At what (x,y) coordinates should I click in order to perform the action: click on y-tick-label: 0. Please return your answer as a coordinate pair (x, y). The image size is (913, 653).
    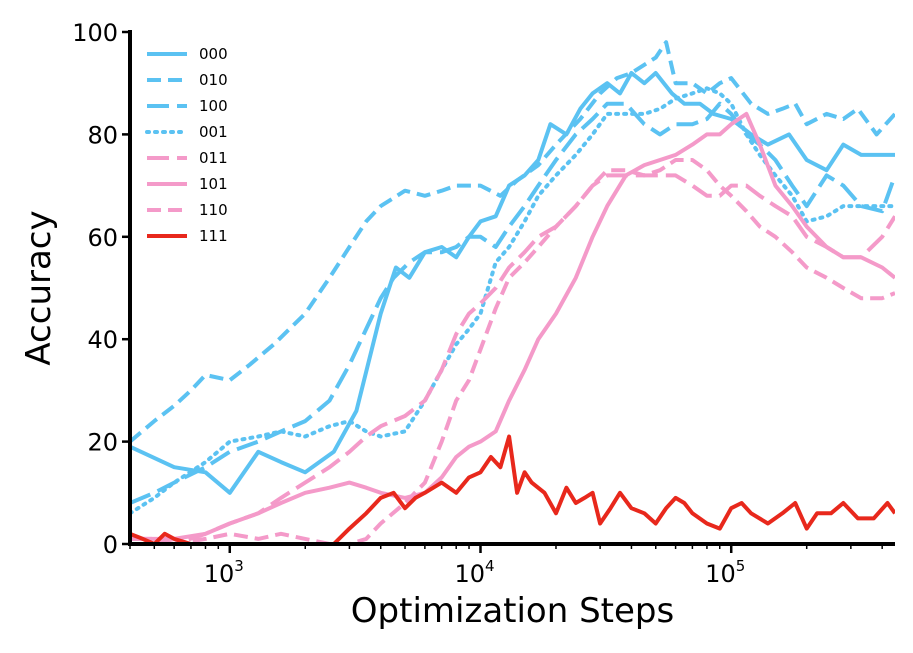
    Looking at the image, I should click on (110, 545).